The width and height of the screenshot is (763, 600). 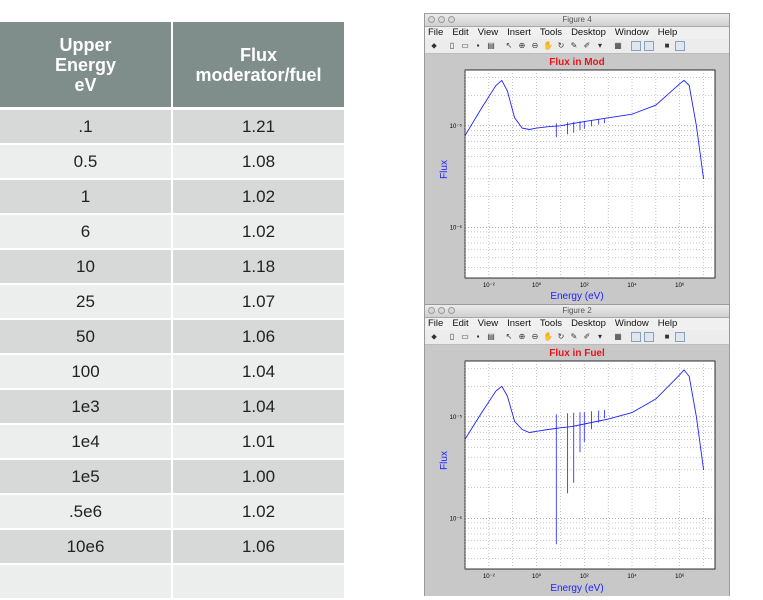 I want to click on x-tick-label: 10², so click(x=584, y=286).